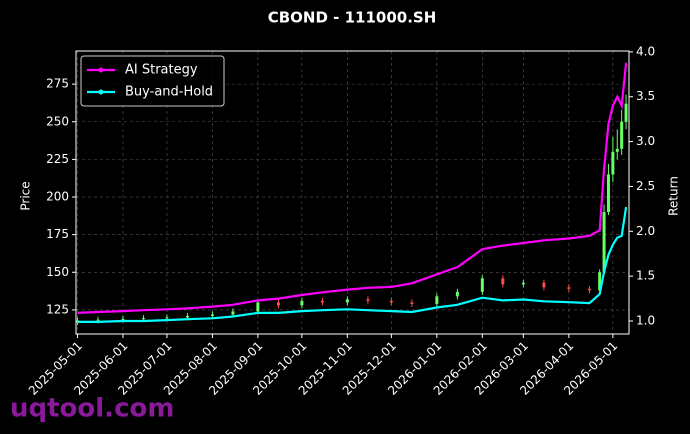 The height and width of the screenshot is (434, 690). I want to click on y2-tick-label: 3.5, so click(645, 96).